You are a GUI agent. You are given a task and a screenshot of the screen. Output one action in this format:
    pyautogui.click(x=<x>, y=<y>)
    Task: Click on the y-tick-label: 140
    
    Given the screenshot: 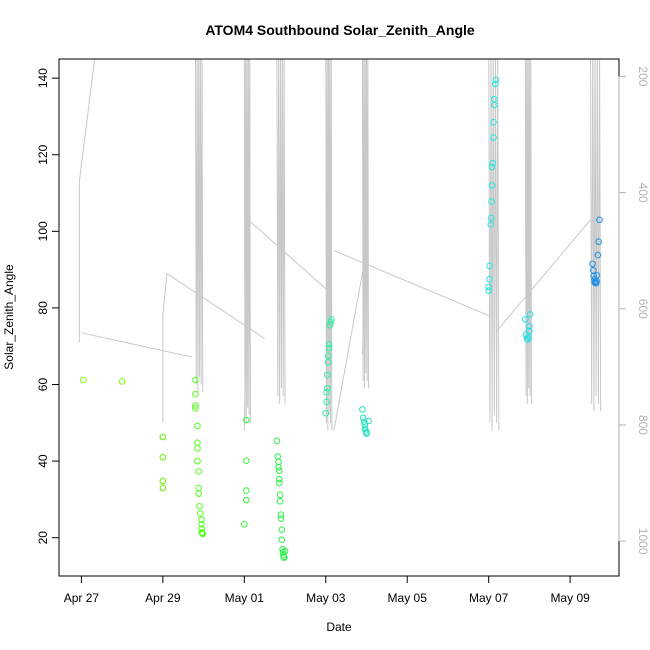 What is the action you would take?
    pyautogui.click(x=43, y=78)
    